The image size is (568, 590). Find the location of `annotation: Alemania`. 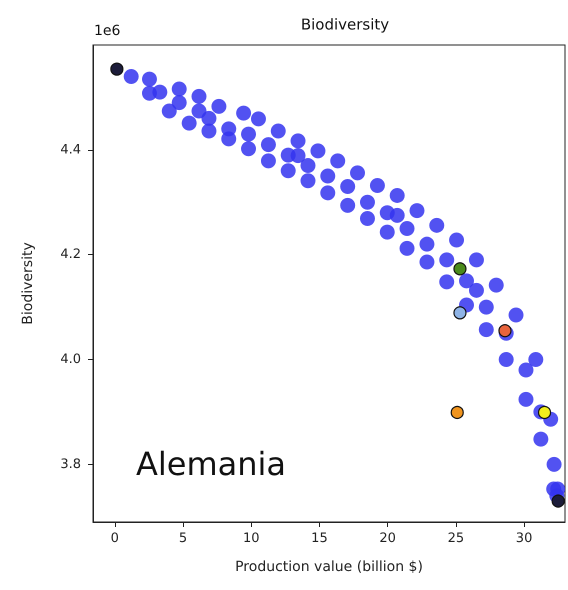

annotation: Alemania is located at coordinates (211, 464).